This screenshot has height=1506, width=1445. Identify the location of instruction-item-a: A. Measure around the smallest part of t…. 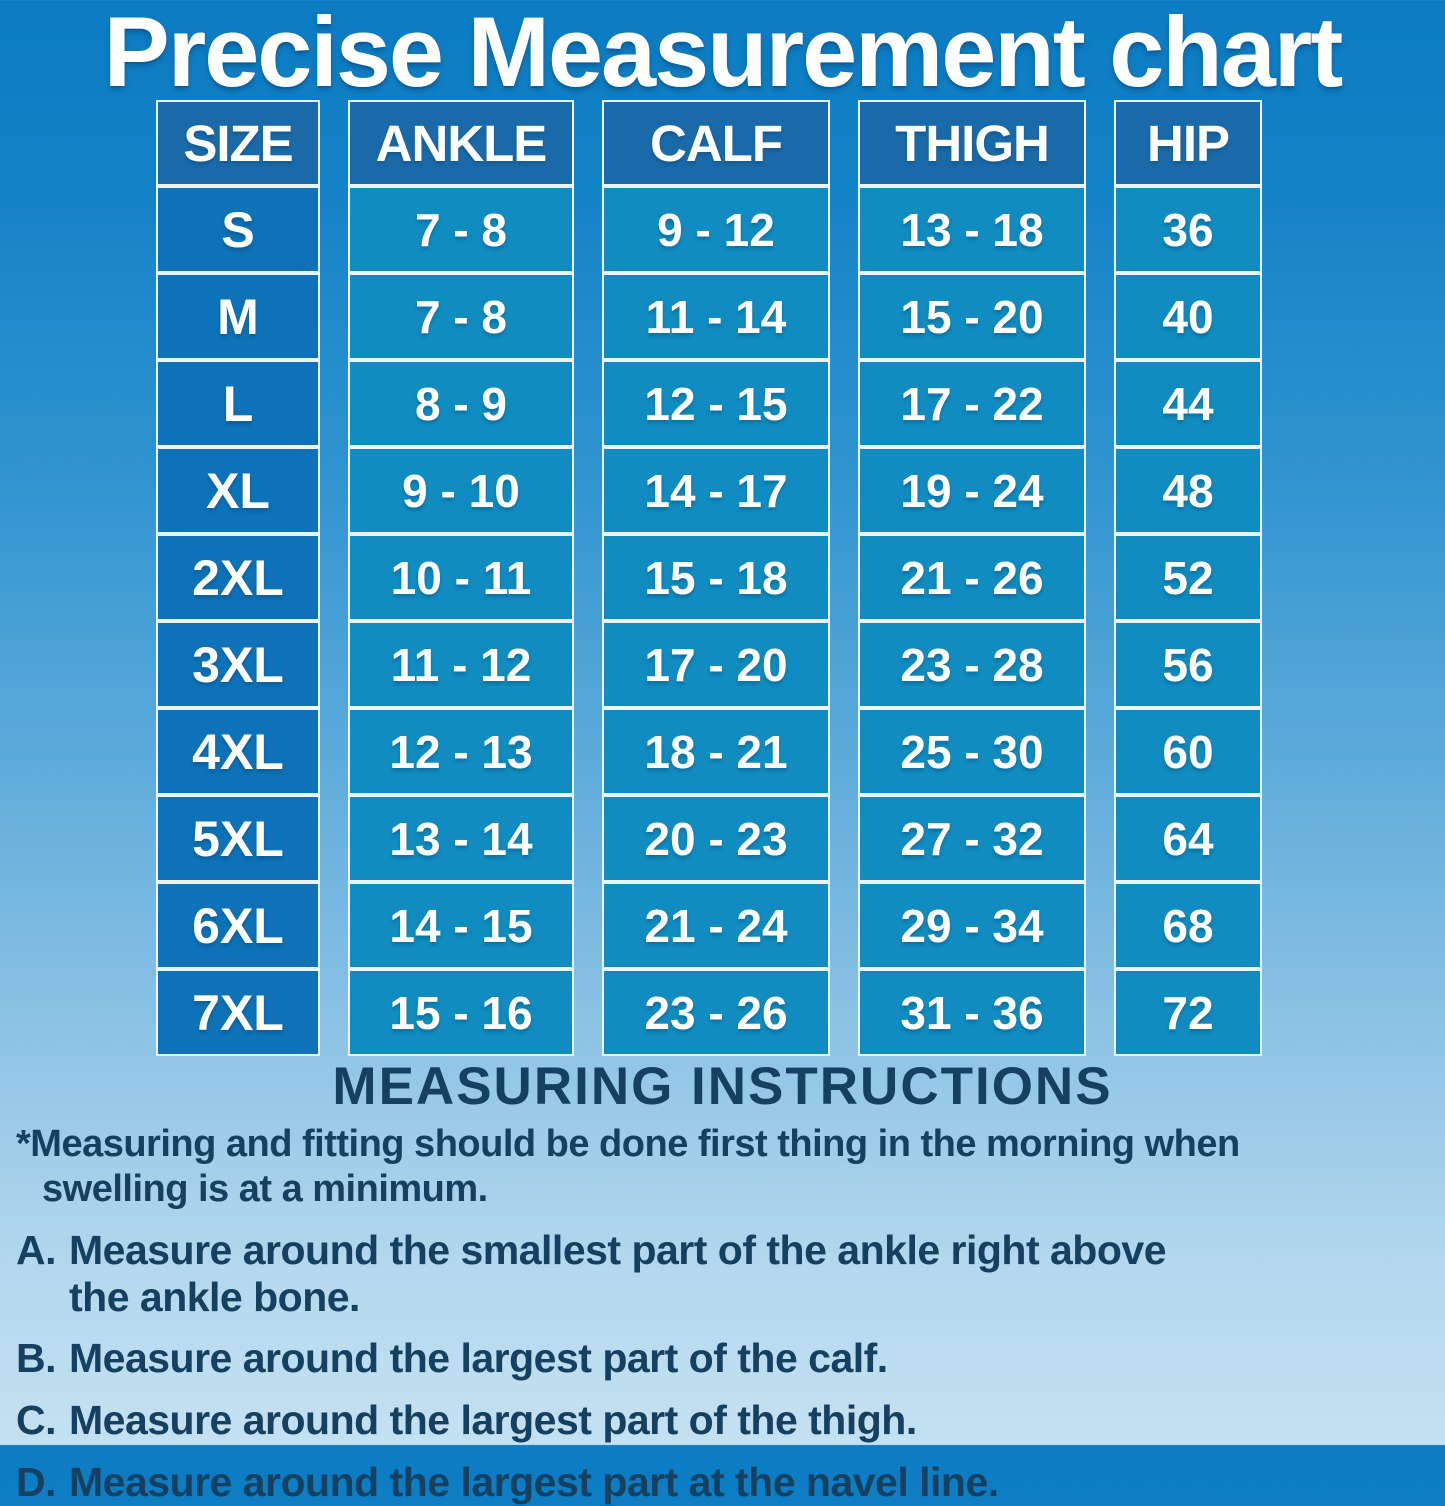
(722, 1273).